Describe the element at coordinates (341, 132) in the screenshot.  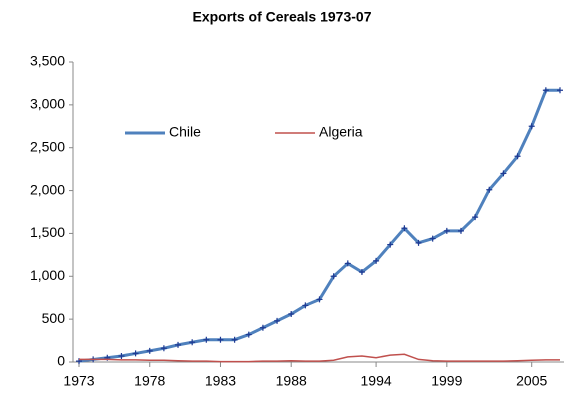
I see `legend-label: Algeria` at that location.